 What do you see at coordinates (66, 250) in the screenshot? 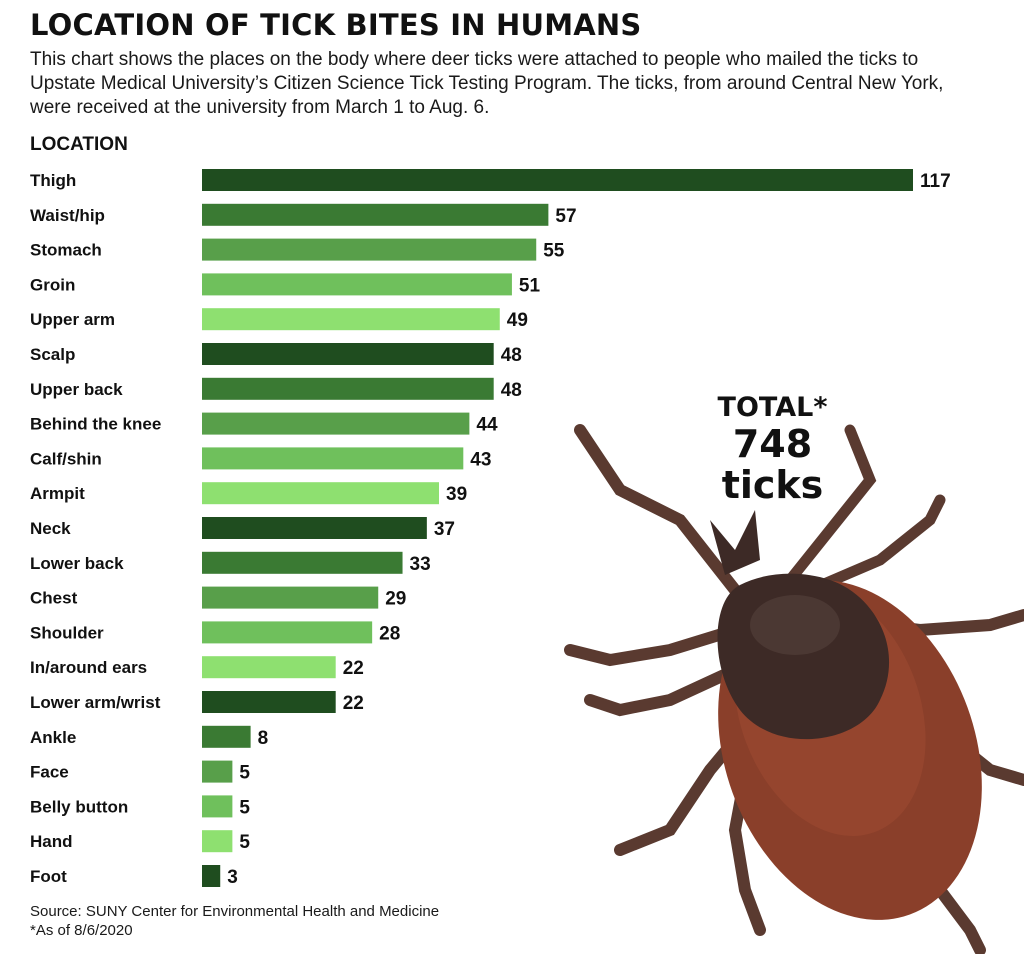
I see `category-label: Stomach` at bounding box center [66, 250].